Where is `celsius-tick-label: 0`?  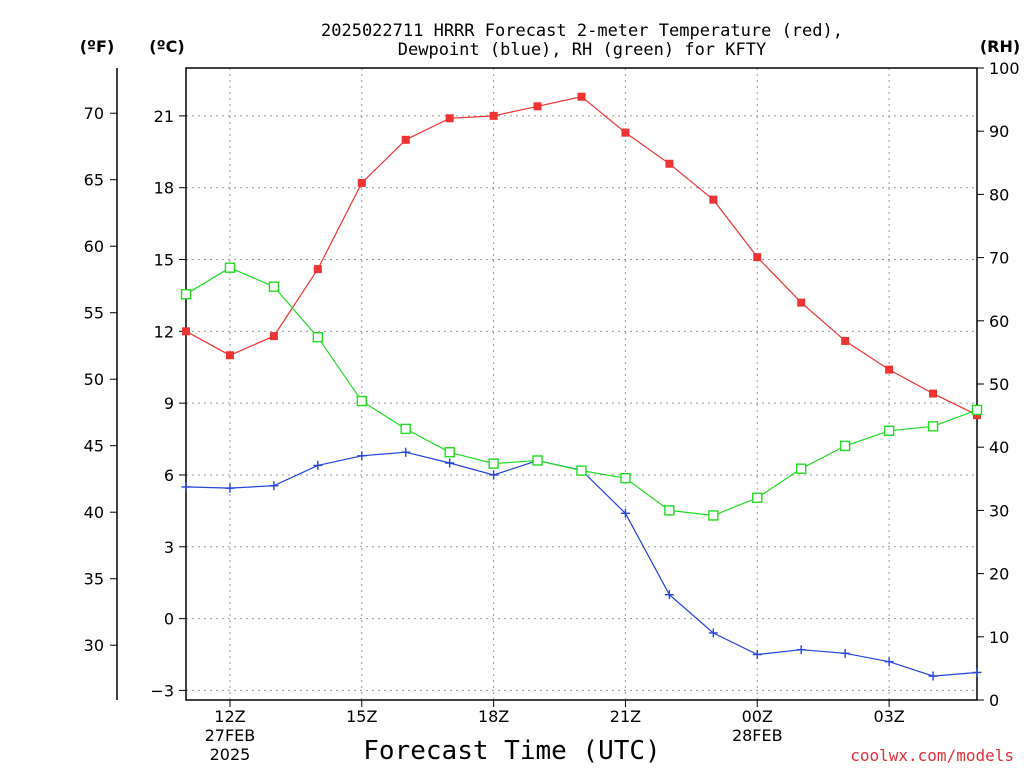
celsius-tick-label: 0 is located at coordinates (169, 619).